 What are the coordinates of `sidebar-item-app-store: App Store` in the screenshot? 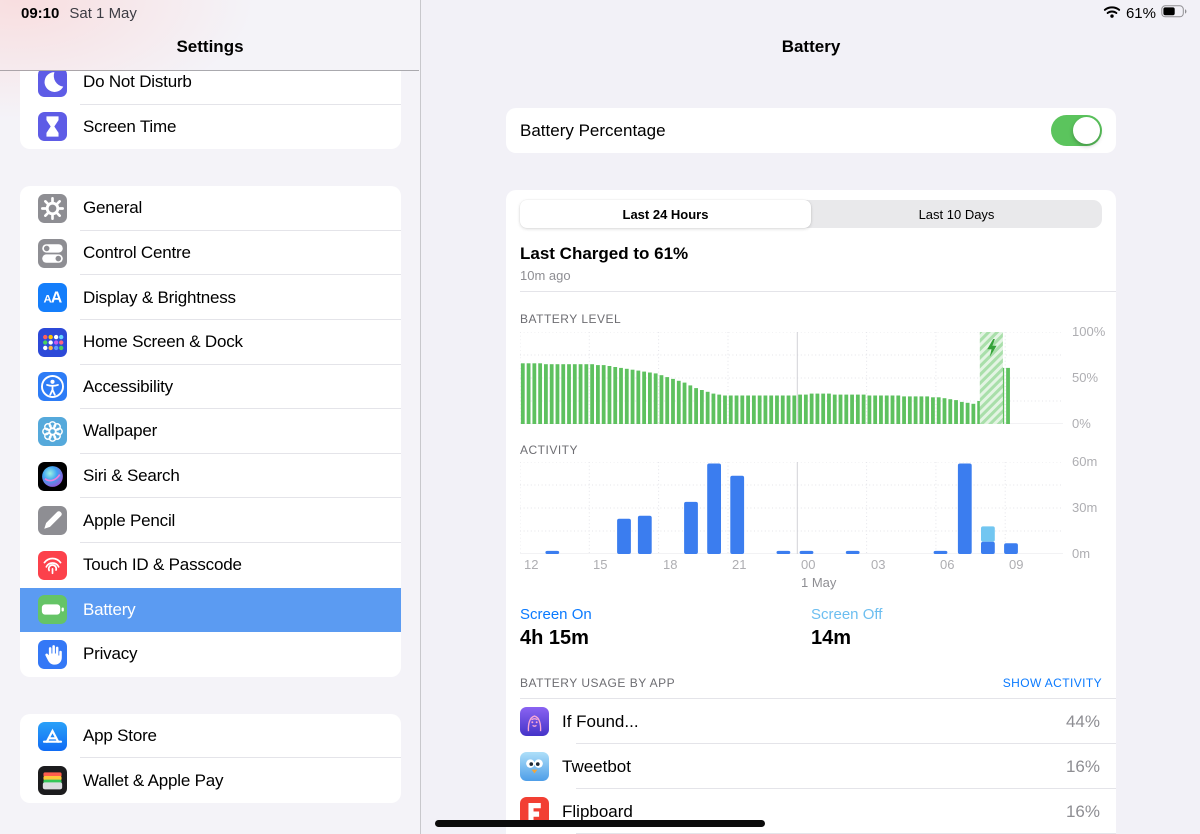 It's located at (210, 736).